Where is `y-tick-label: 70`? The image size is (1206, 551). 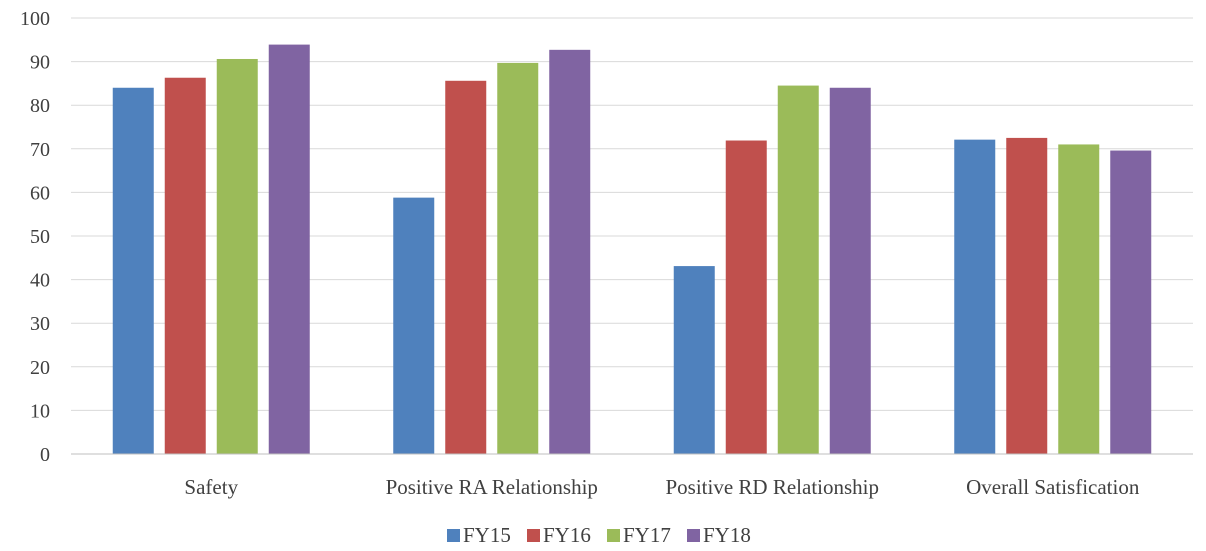 y-tick-label: 70 is located at coordinates (40, 150).